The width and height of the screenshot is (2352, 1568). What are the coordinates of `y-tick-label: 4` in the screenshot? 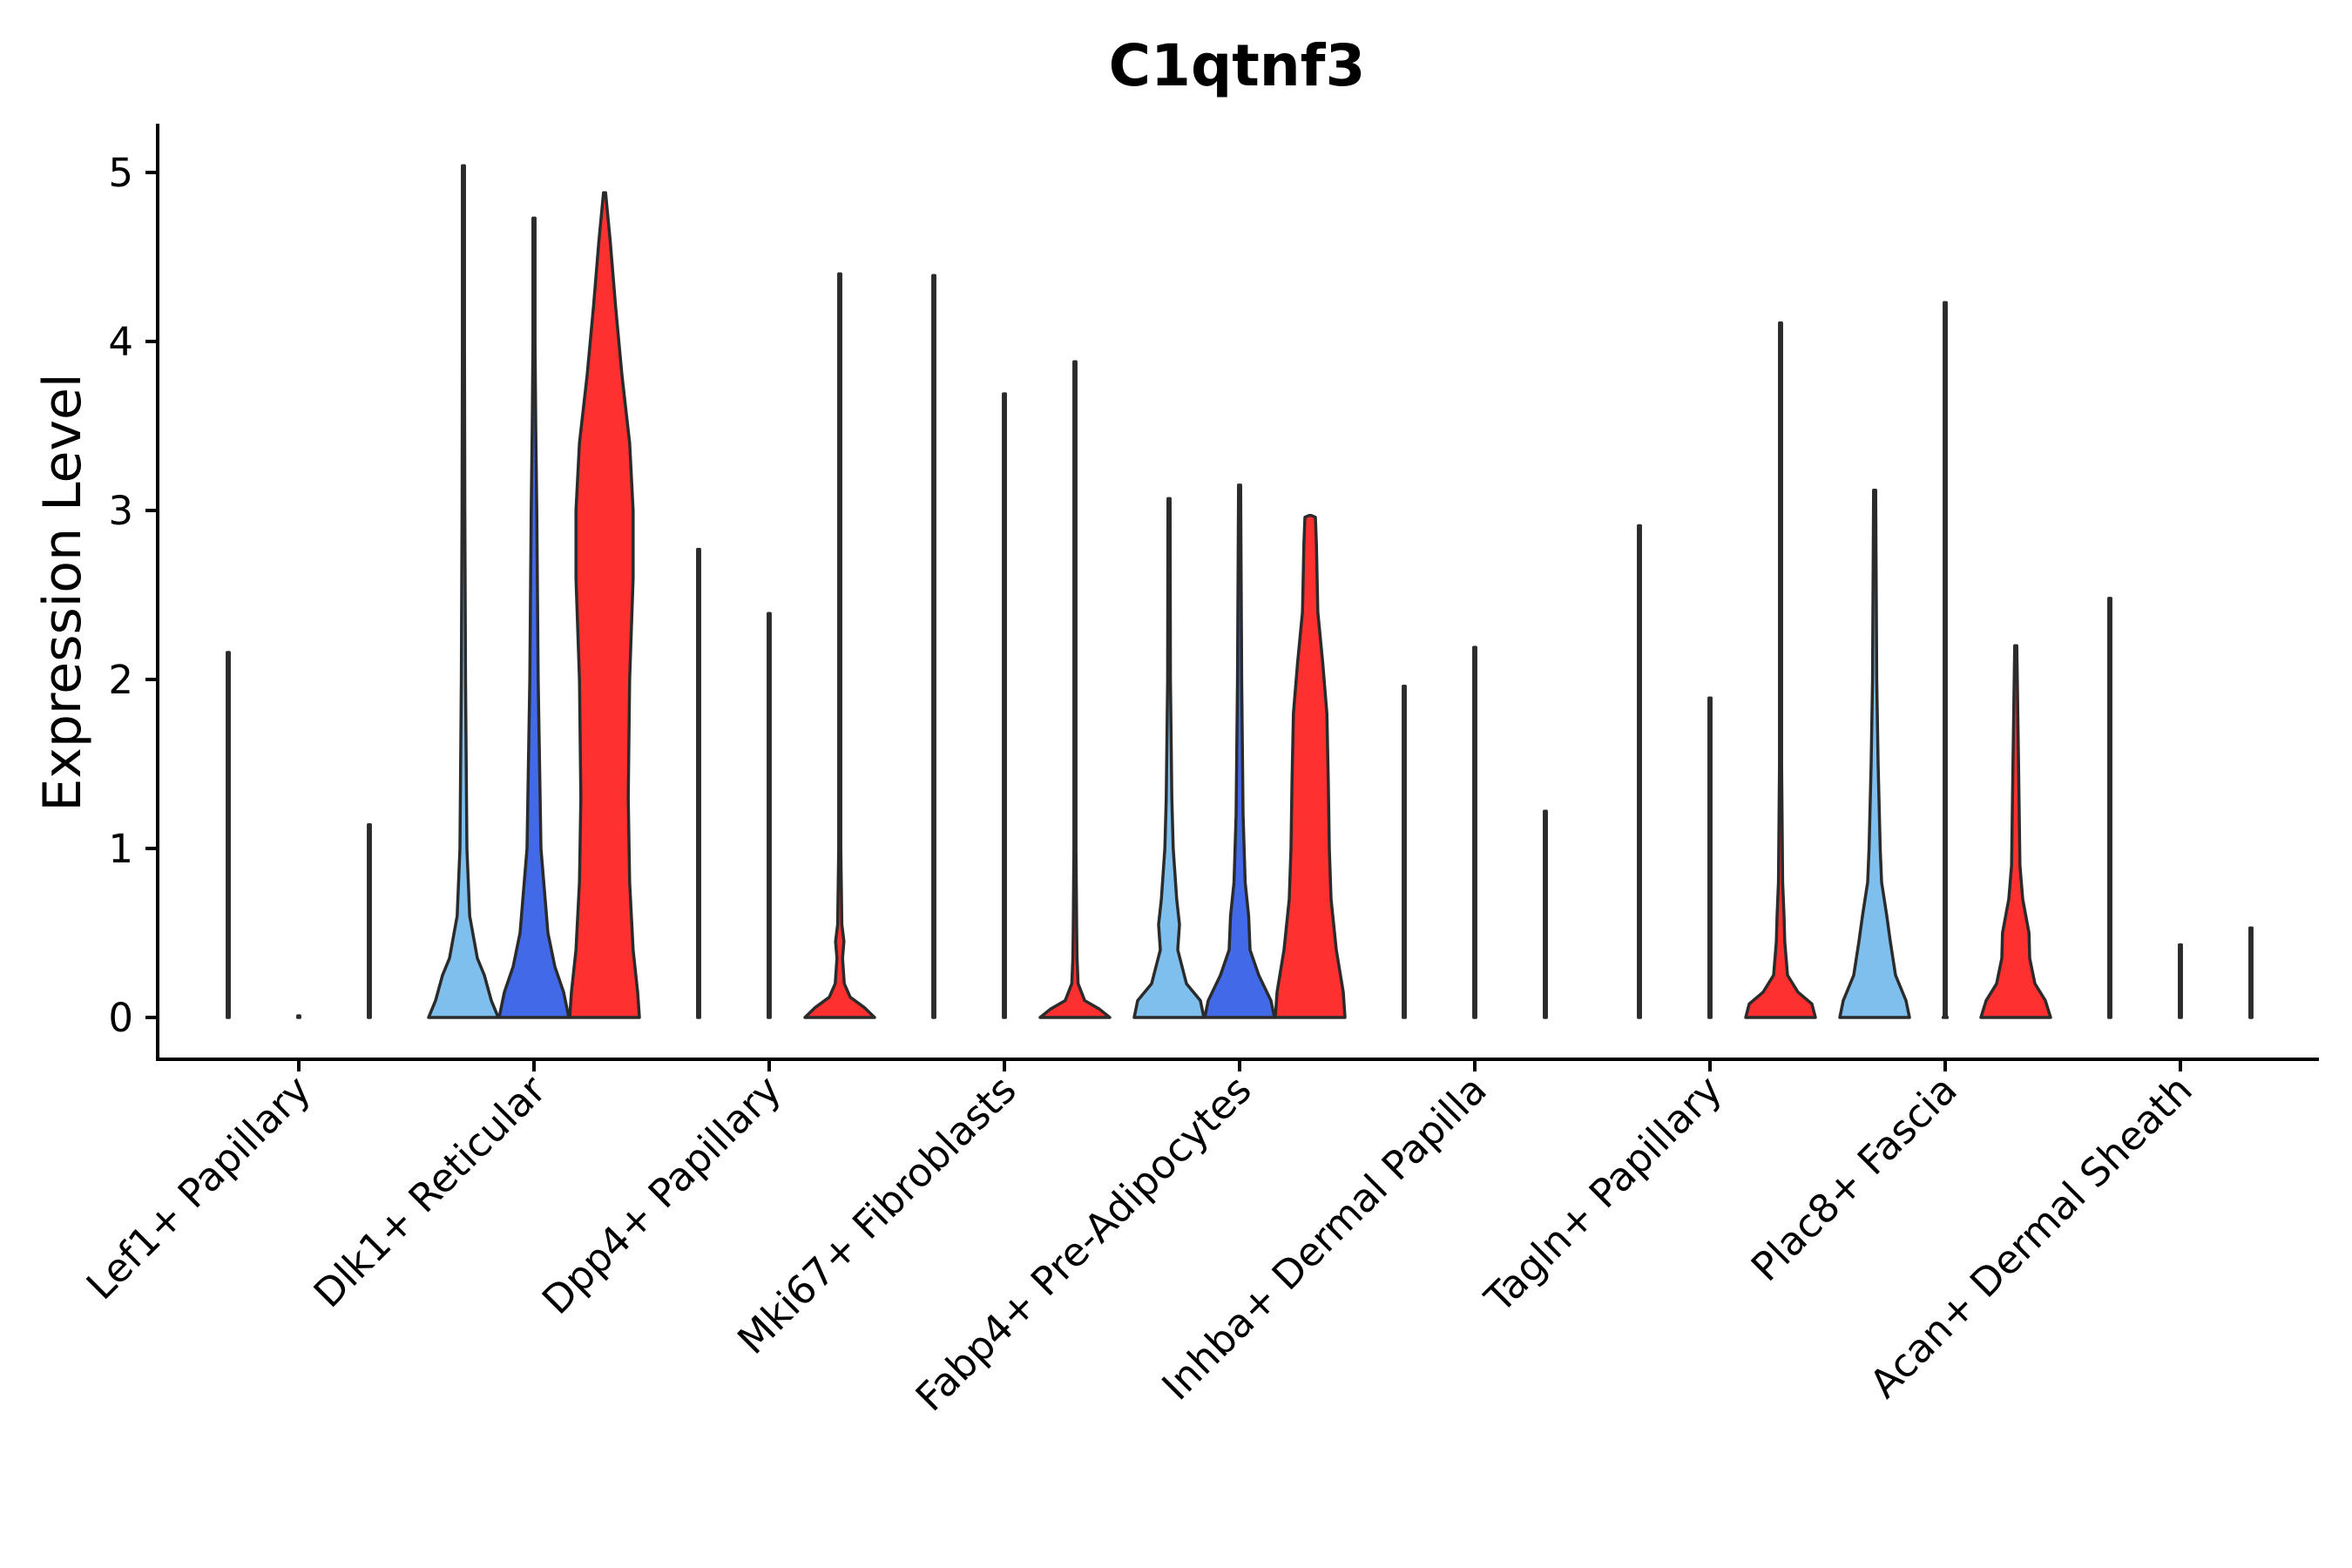 It's located at (120, 342).